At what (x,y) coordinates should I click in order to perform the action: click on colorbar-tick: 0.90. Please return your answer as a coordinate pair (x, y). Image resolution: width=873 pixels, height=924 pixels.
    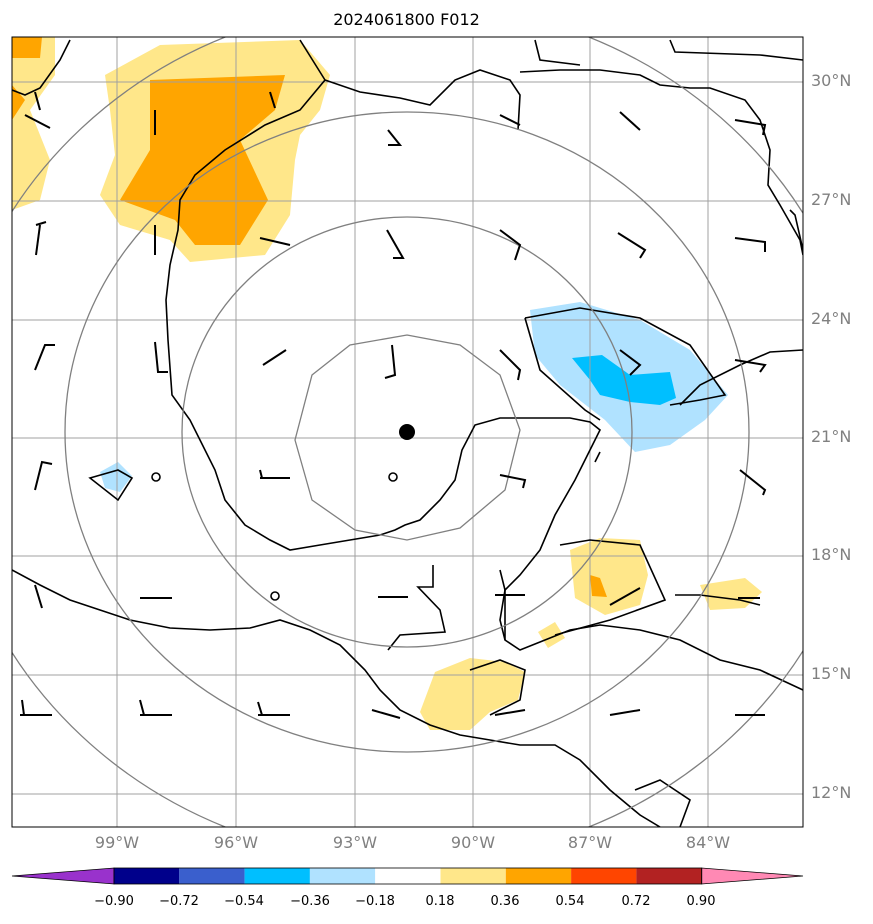
    Looking at the image, I should click on (701, 901).